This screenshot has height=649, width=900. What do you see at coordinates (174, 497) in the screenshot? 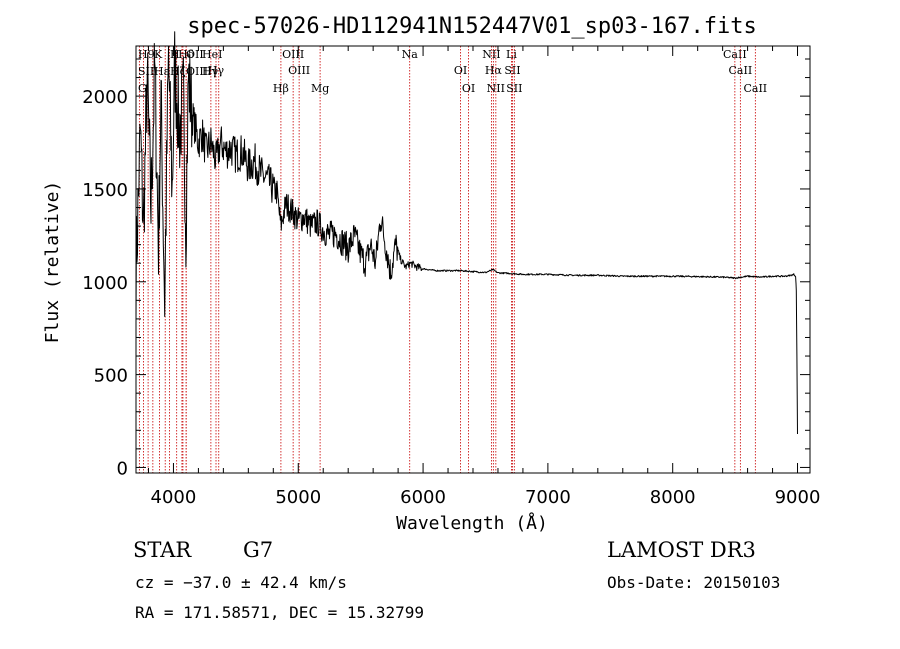
I see `x-tick-label: 4000` at bounding box center [174, 497].